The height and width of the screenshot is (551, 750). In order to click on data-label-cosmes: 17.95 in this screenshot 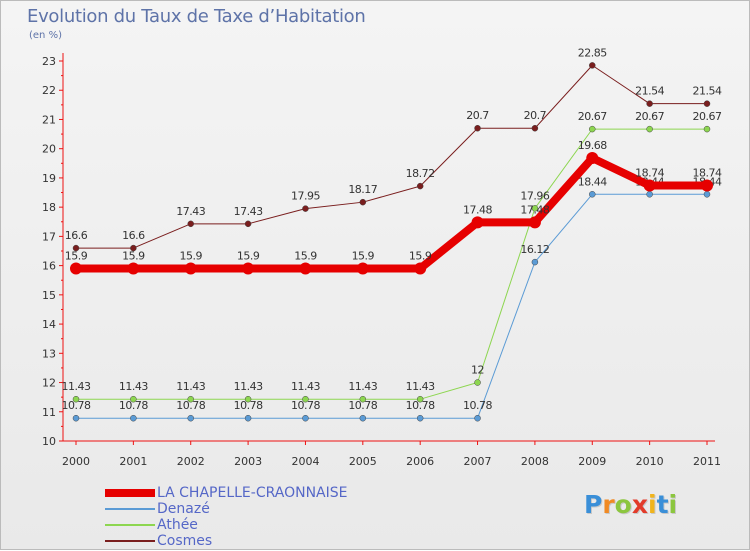, I will do `click(305, 196)`.